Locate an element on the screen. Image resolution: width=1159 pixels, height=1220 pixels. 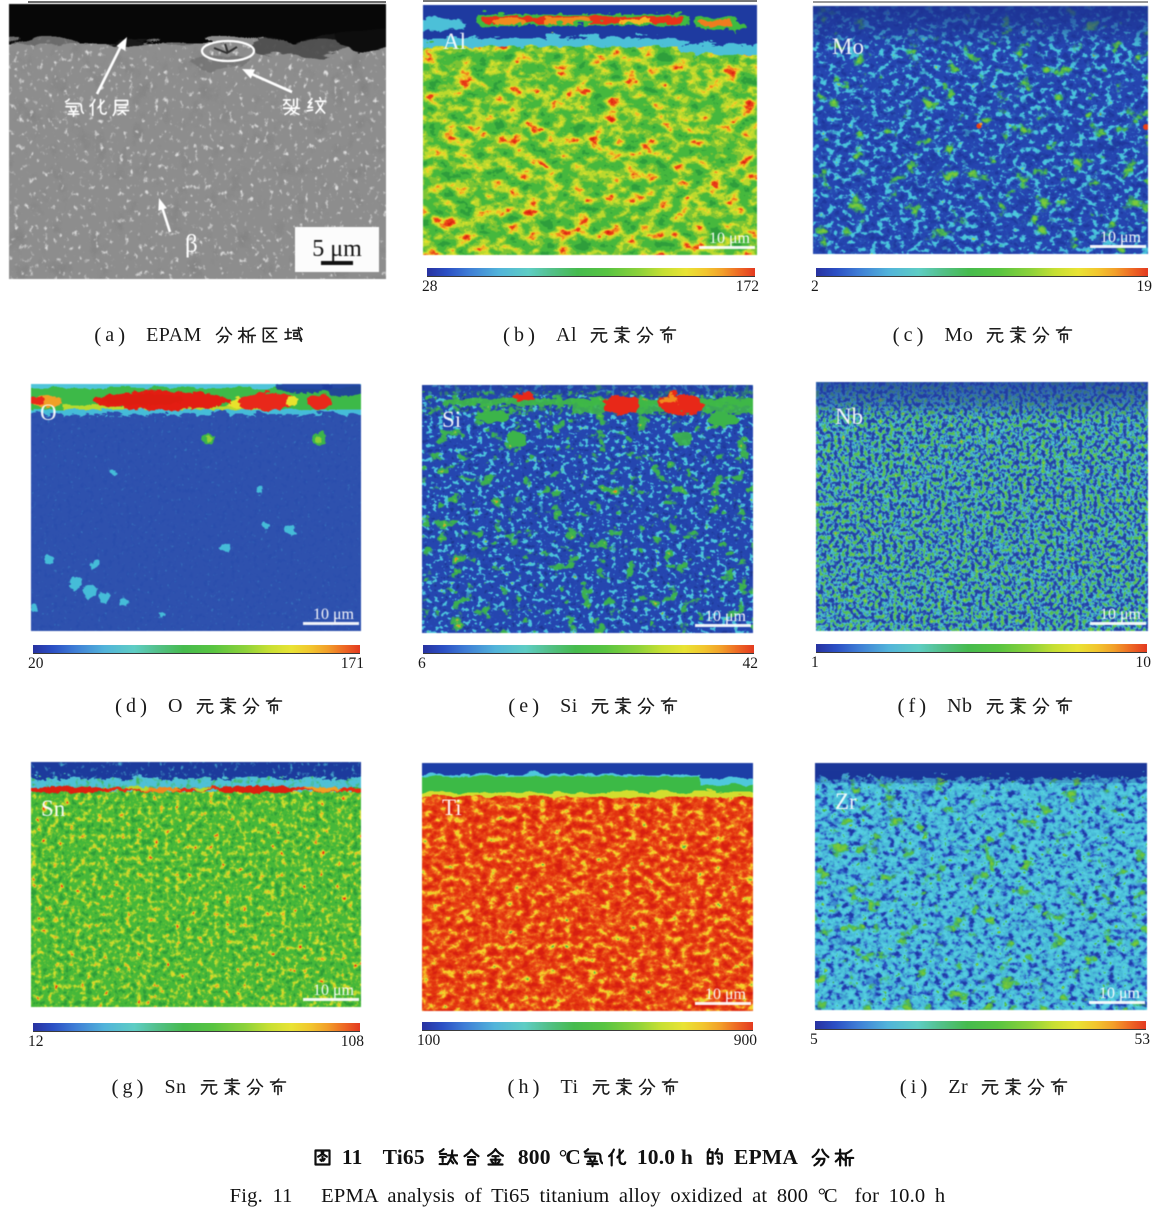
svg-text: Nb is located at coordinates (849, 416).